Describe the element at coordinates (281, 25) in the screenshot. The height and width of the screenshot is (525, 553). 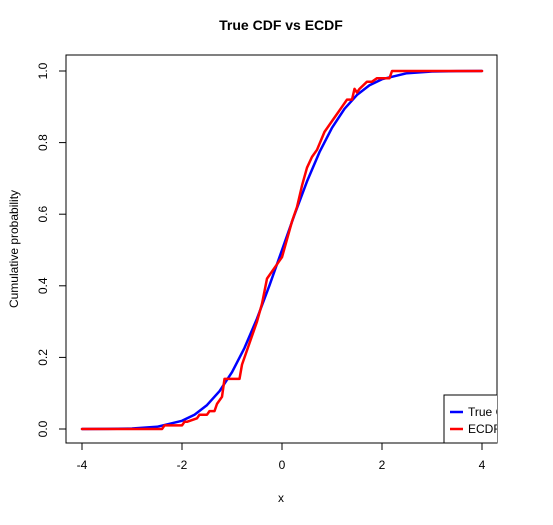
I see `chart-title: True CDF vs ECDF` at that location.